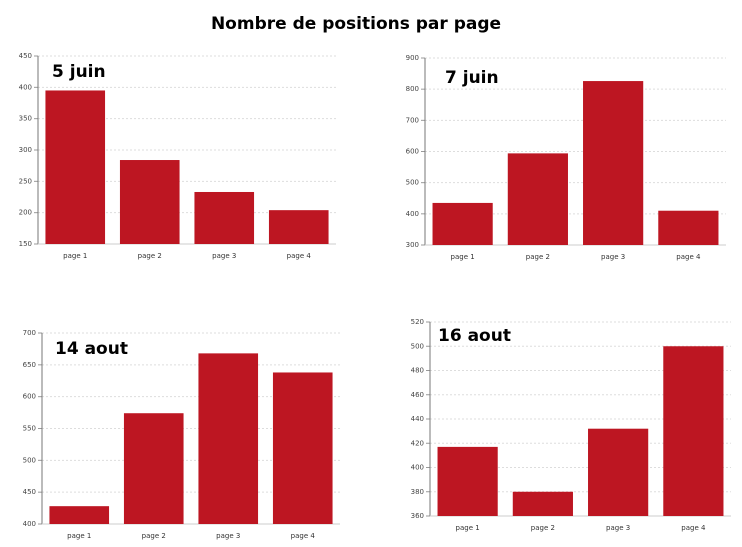  I want to click on chart-title: 16 aout, so click(474, 336).